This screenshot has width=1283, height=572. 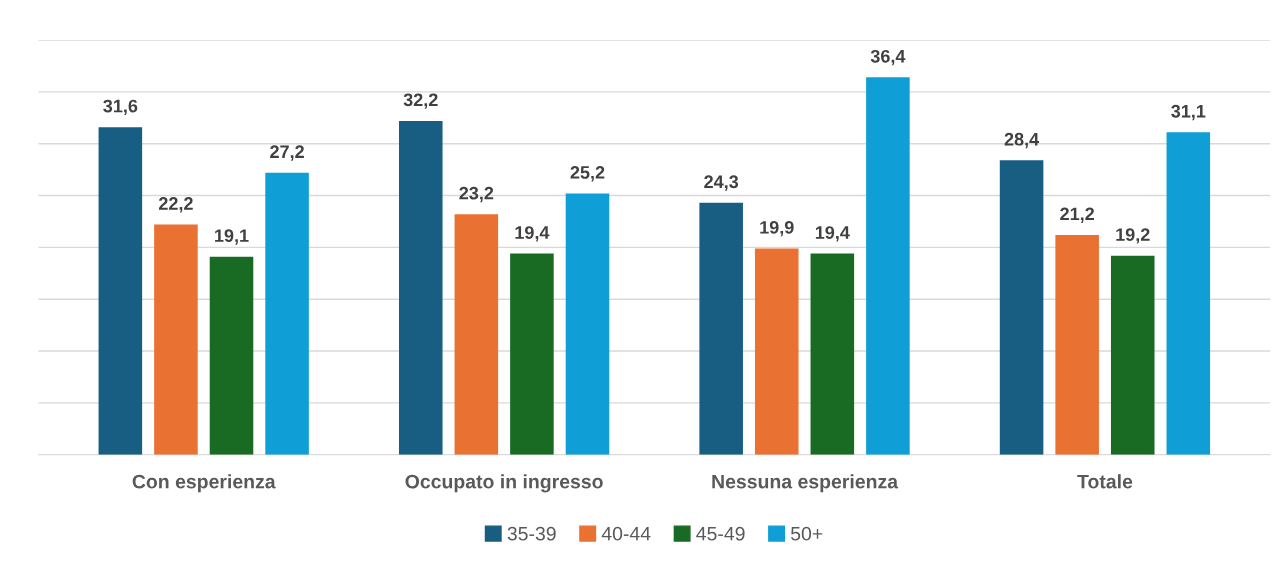 I want to click on legend-label: 40-44, so click(x=626, y=533).